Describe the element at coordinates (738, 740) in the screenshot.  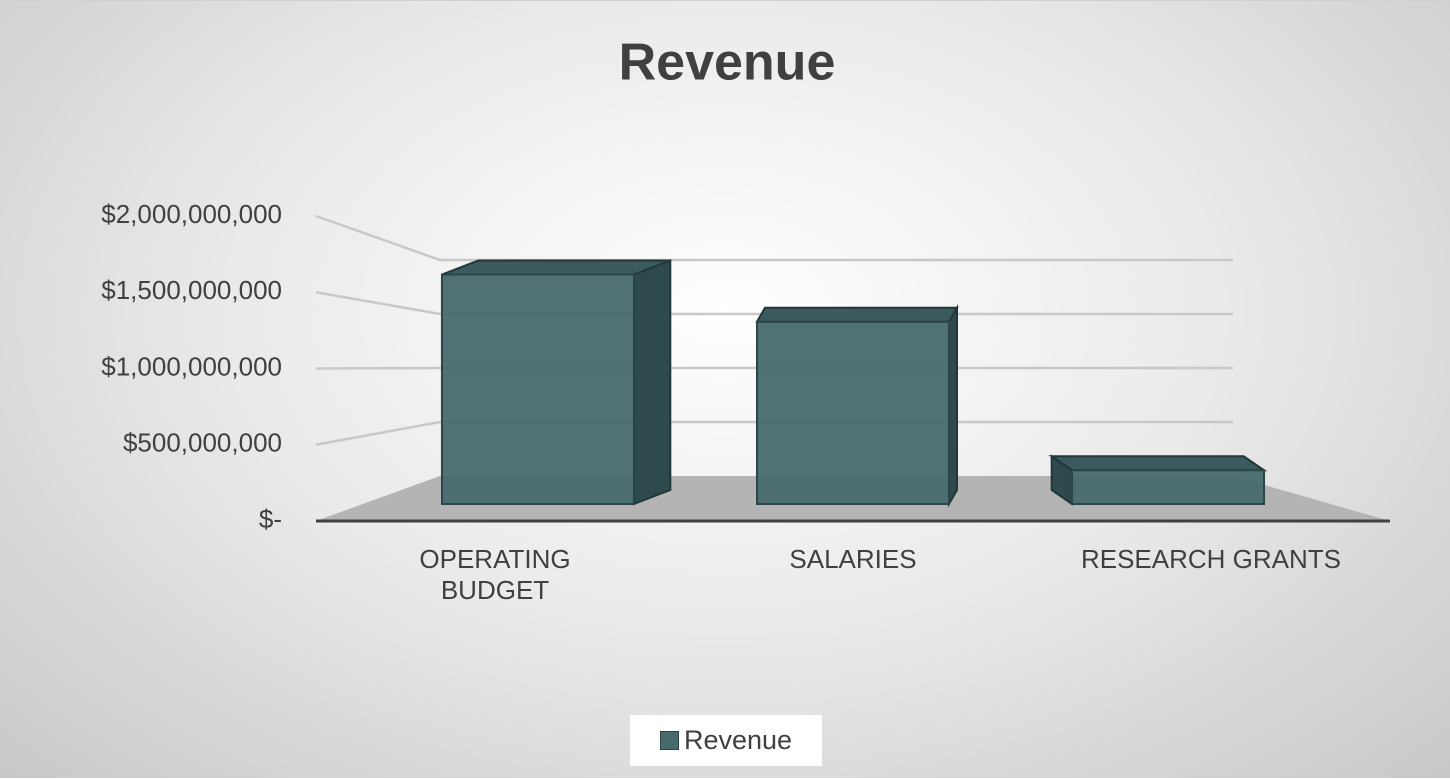
I see `legend-label: Revenue` at that location.